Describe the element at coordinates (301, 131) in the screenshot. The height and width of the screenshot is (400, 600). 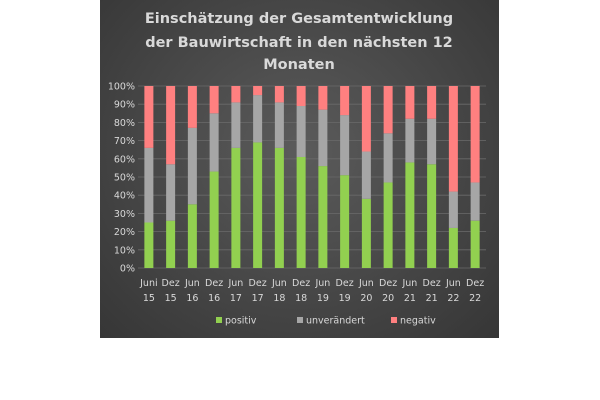
I see `bar-unverändert-8` at that location.